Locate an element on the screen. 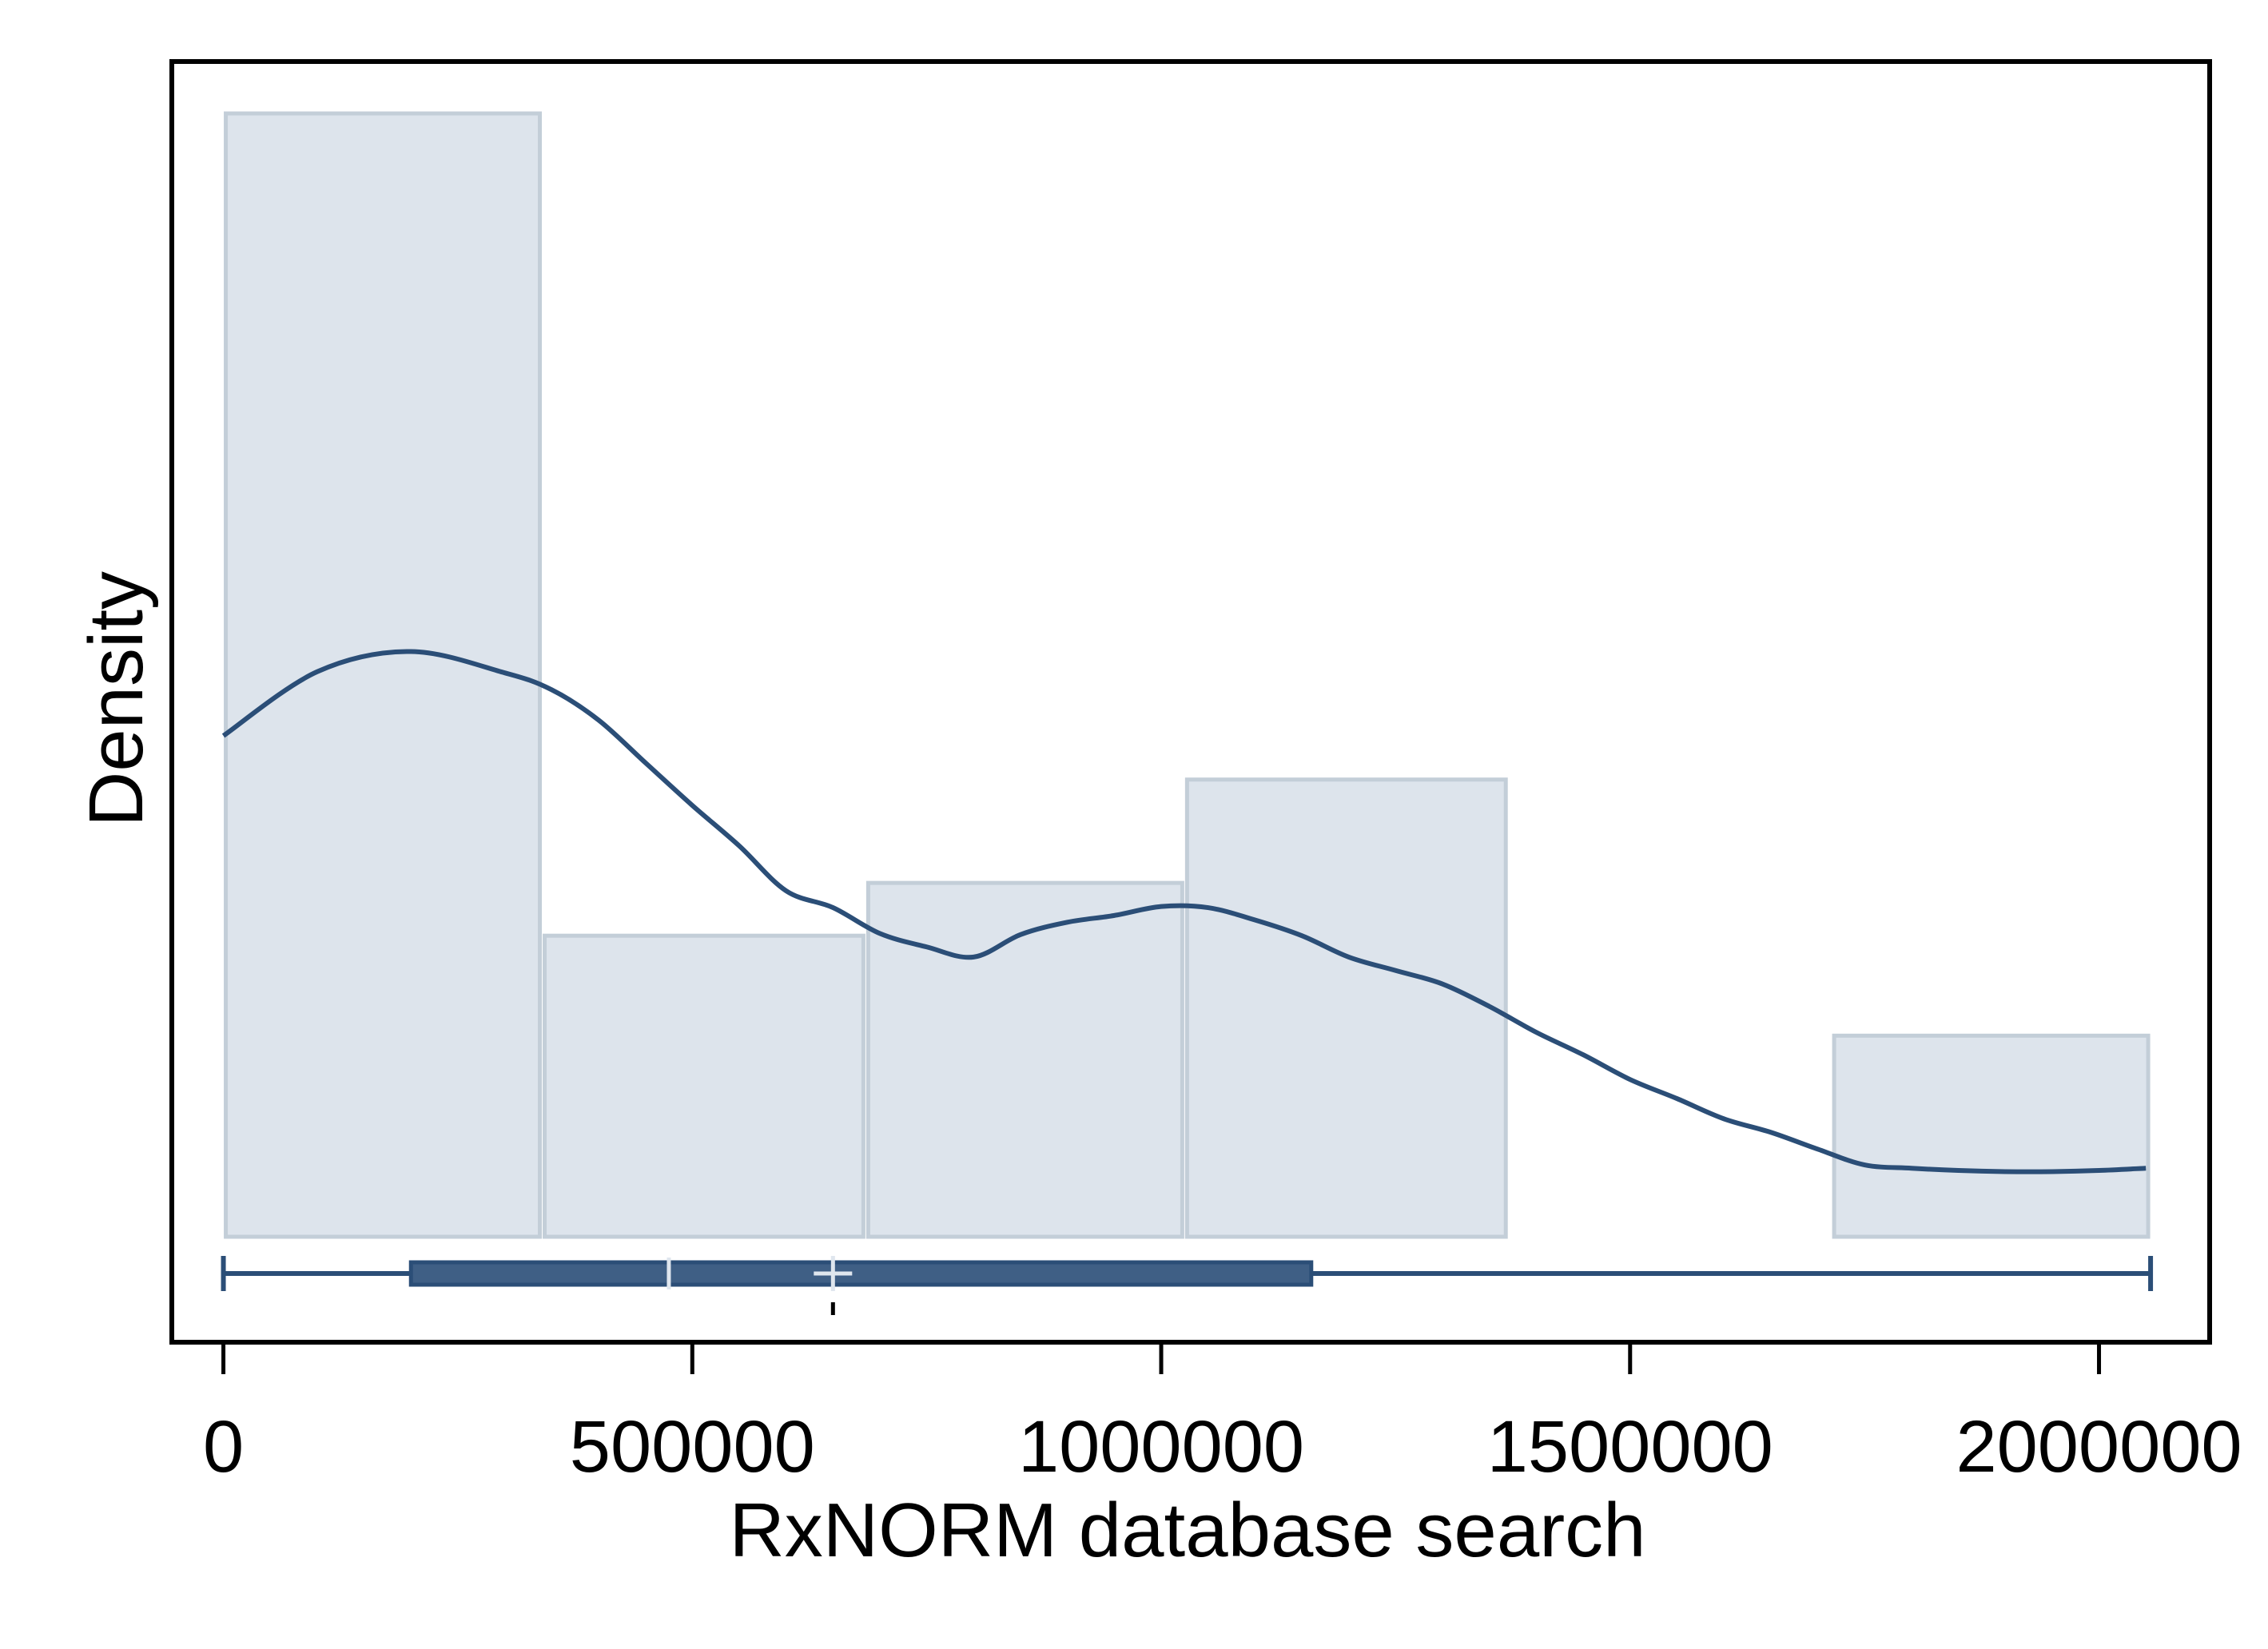 The height and width of the screenshot is (1649, 2268). boxplot is located at coordinates (1187, 1285).